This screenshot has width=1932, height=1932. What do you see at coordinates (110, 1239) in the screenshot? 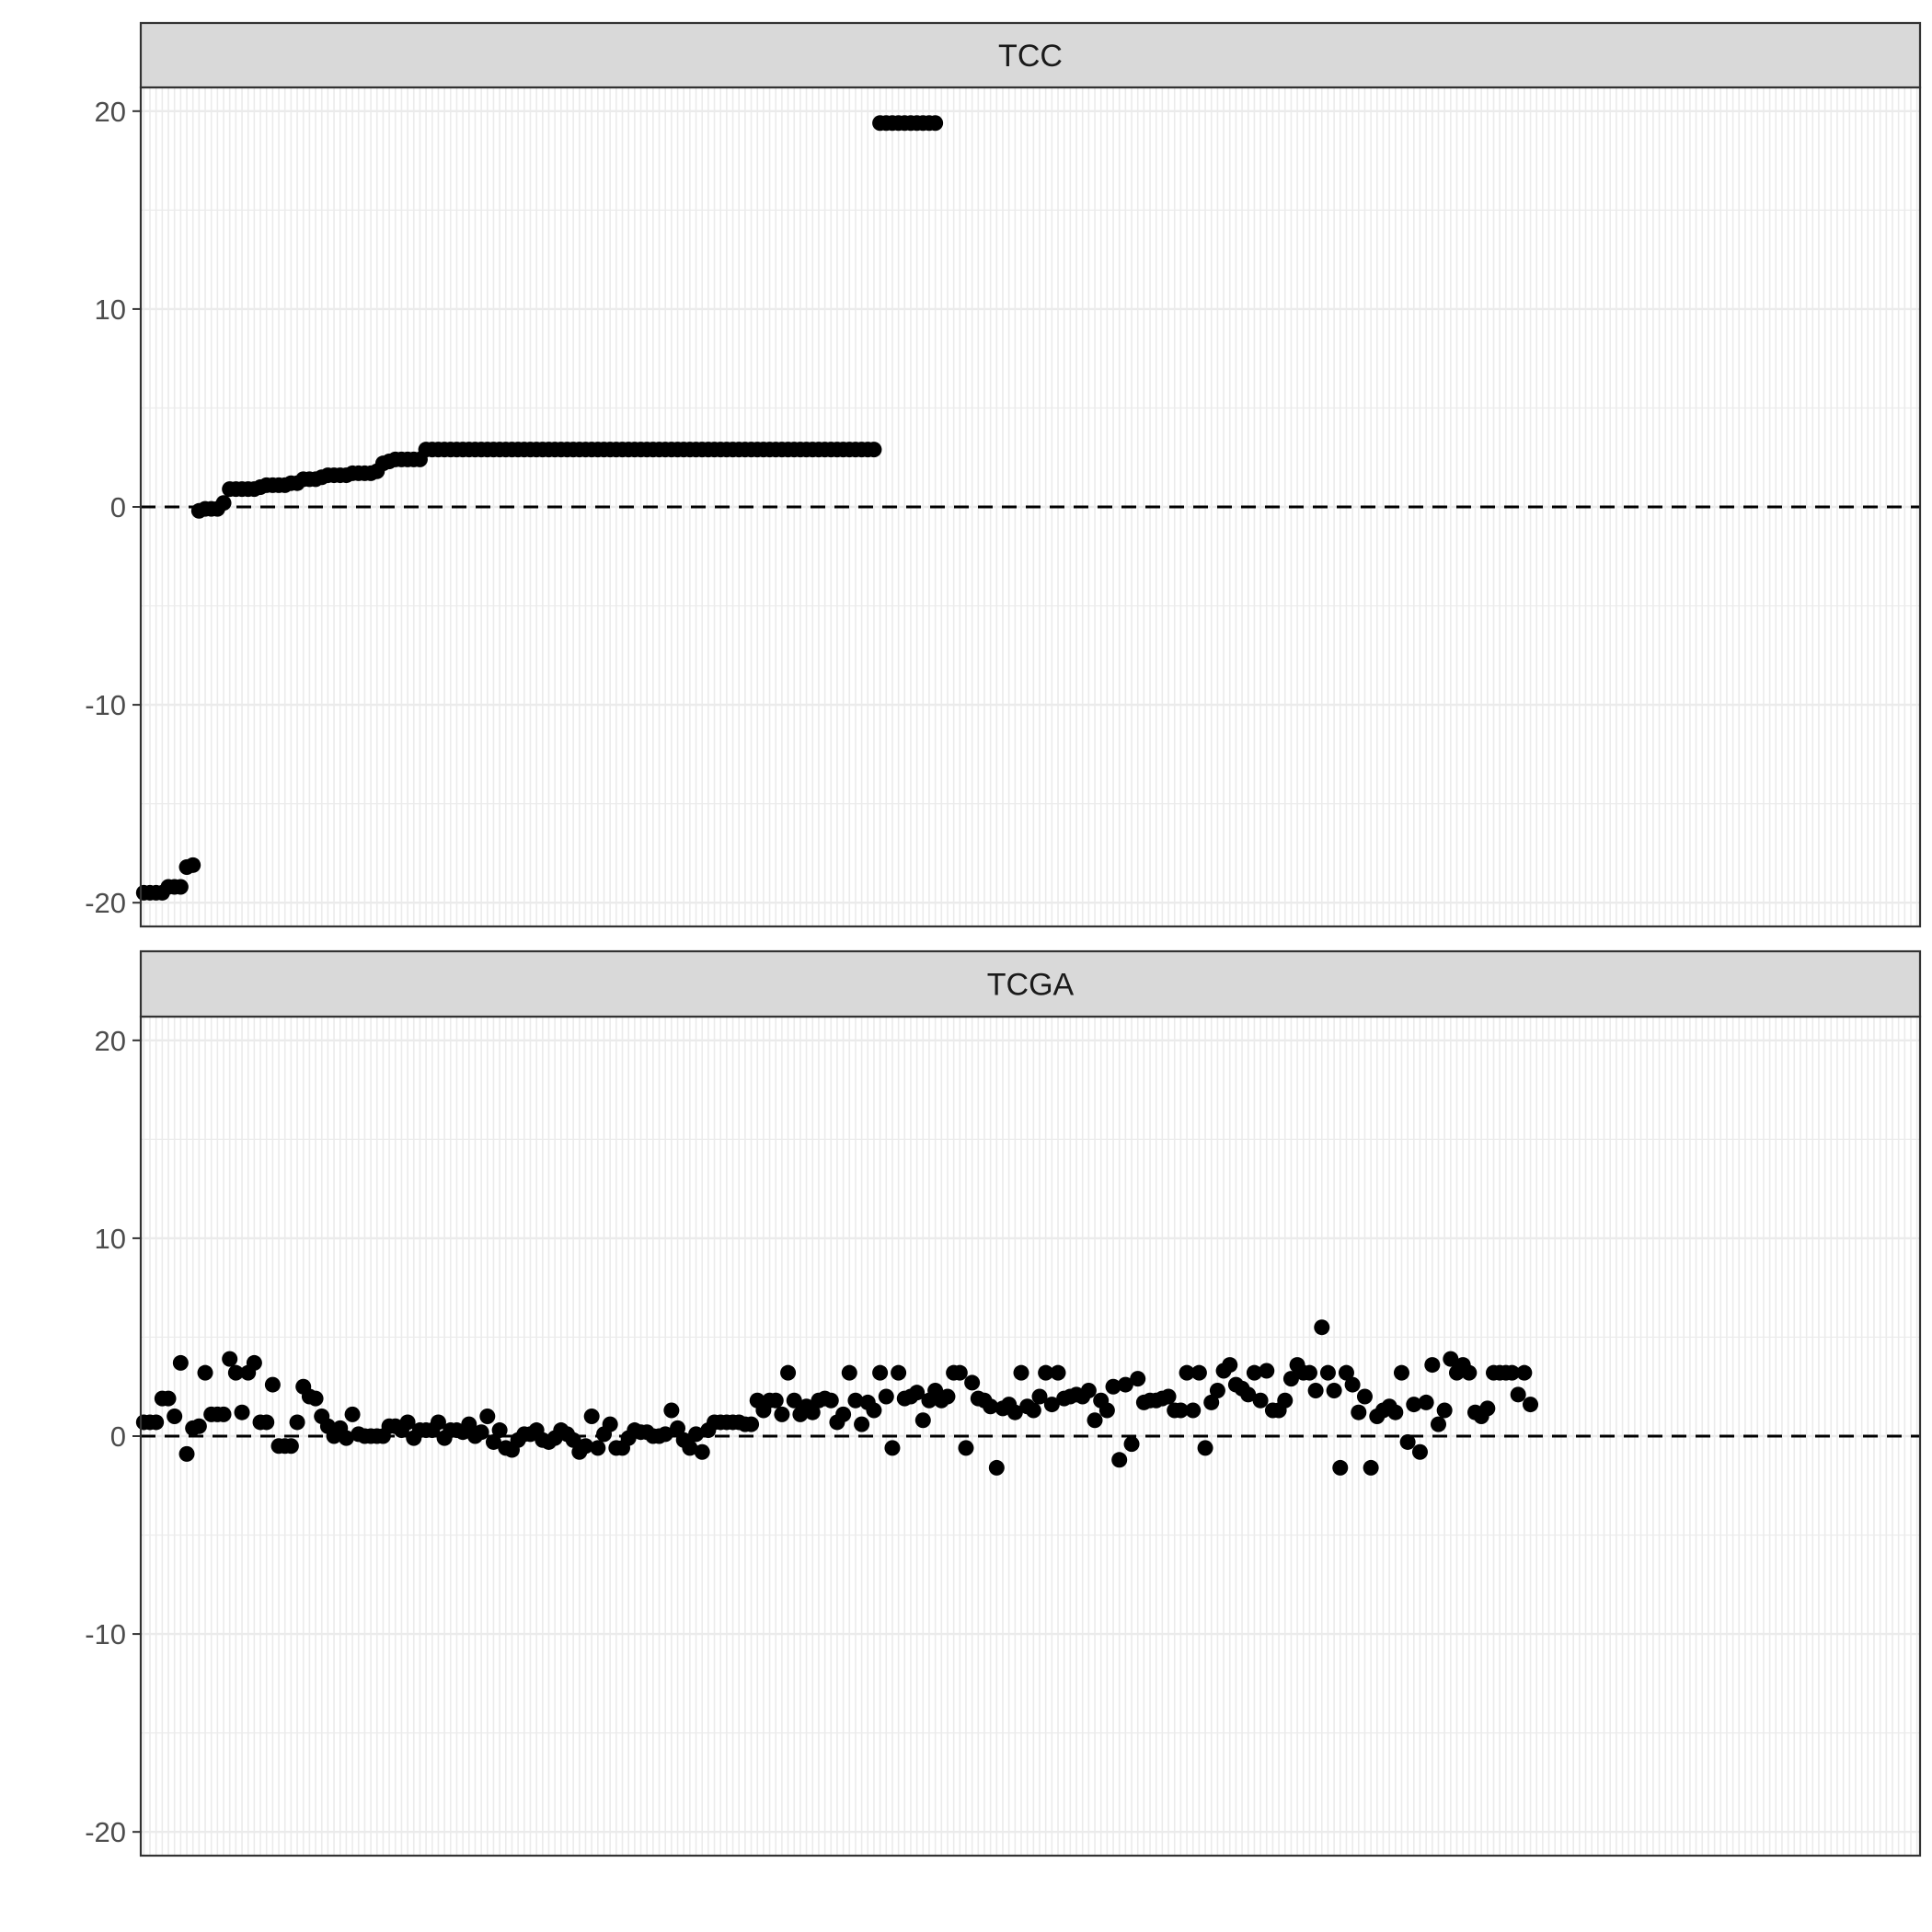
I see `y-tick-label: 10` at bounding box center [110, 1239].